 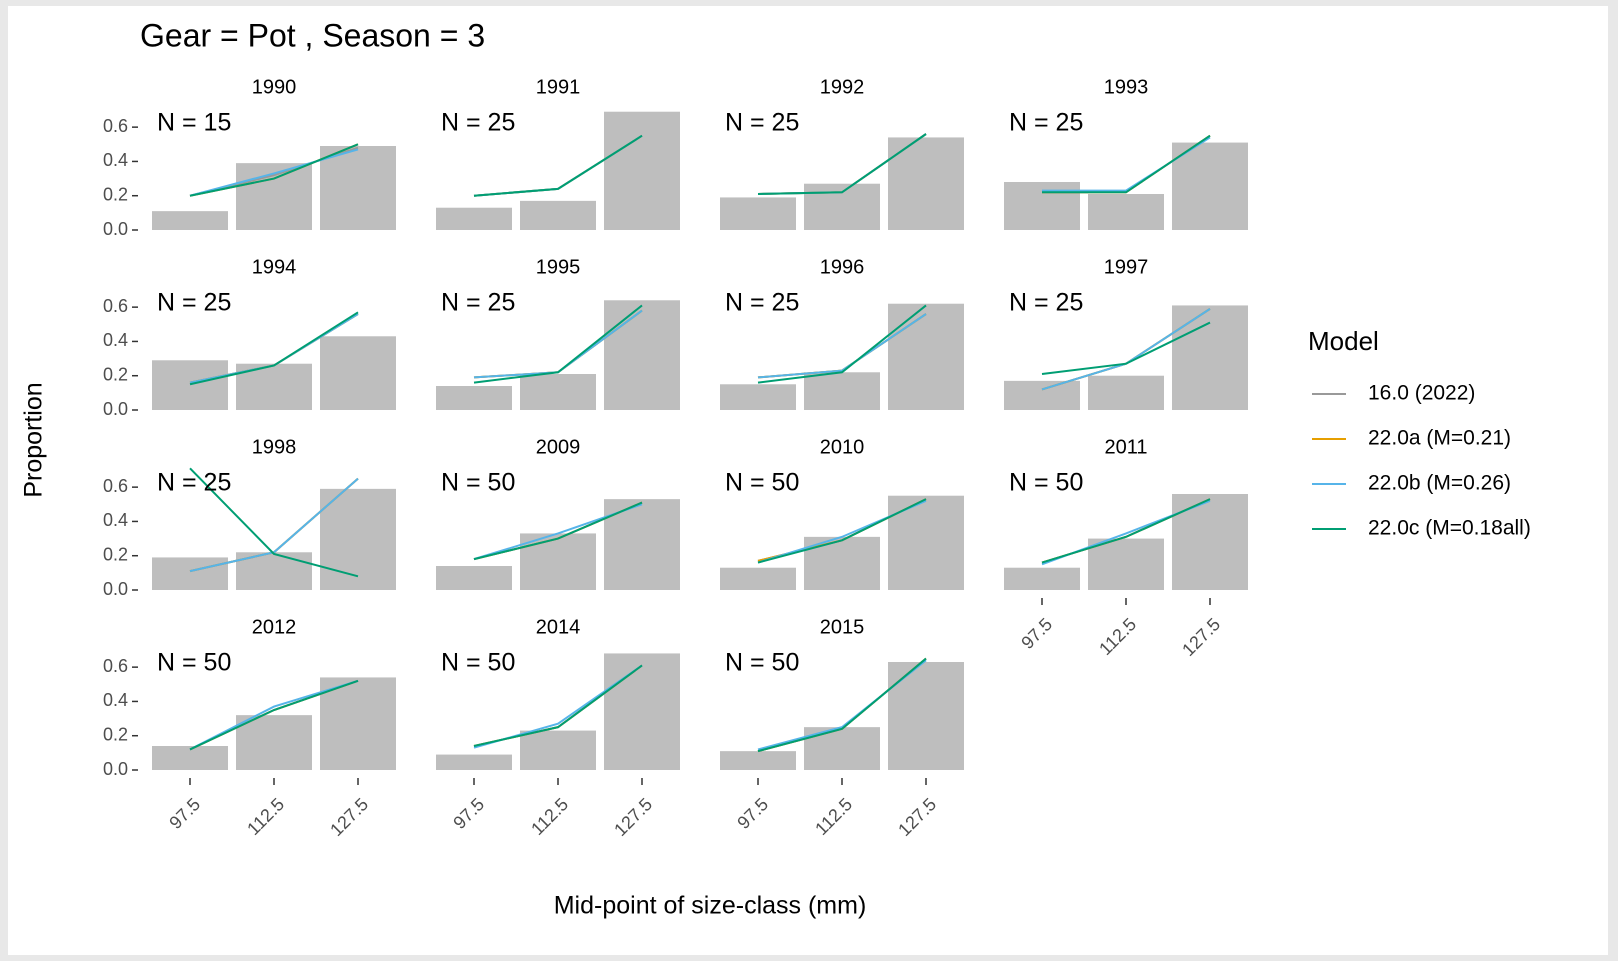 What do you see at coordinates (1126, 87) in the screenshot?
I see `panel-title: 1993` at bounding box center [1126, 87].